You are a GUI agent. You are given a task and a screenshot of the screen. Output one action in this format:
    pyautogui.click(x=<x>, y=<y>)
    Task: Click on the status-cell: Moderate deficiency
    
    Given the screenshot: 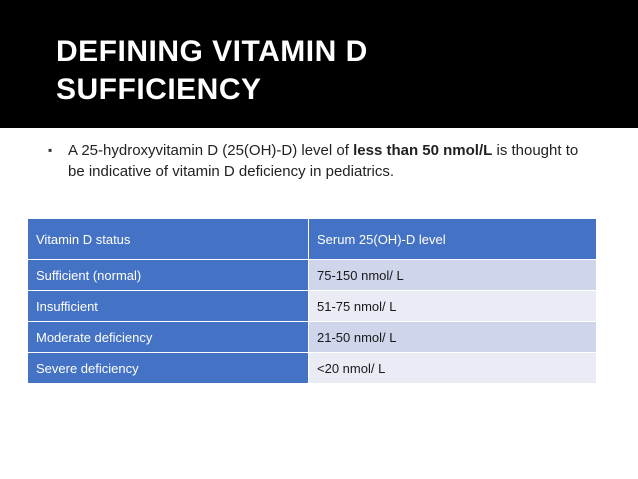 What is the action you would take?
    pyautogui.click(x=168, y=337)
    